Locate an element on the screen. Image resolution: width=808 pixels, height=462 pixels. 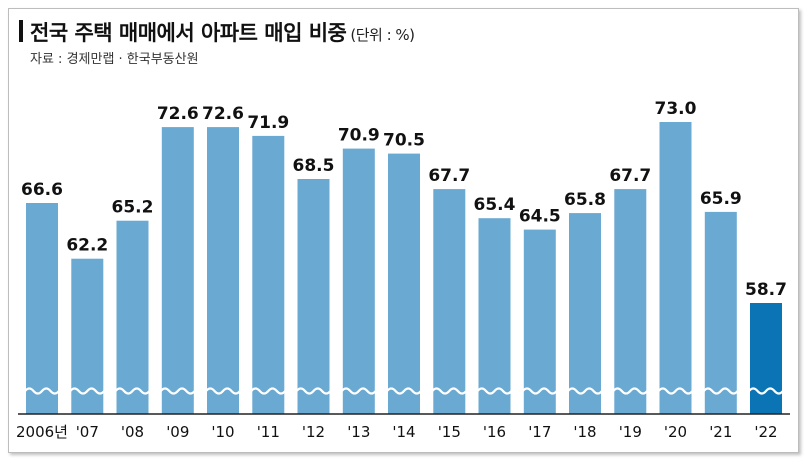
value-label-15: 65.9 is located at coordinates (721, 199).